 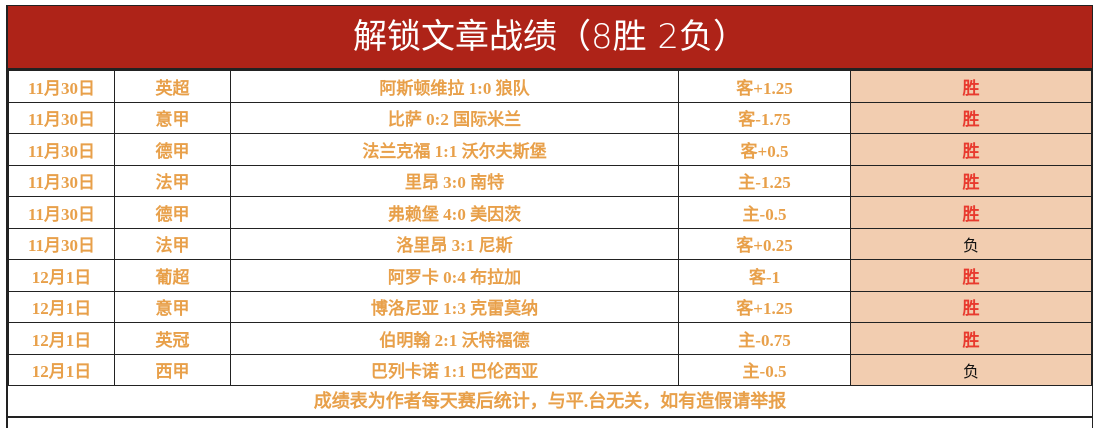 I want to click on cell-handicap: 客+0.25, so click(x=764, y=243).